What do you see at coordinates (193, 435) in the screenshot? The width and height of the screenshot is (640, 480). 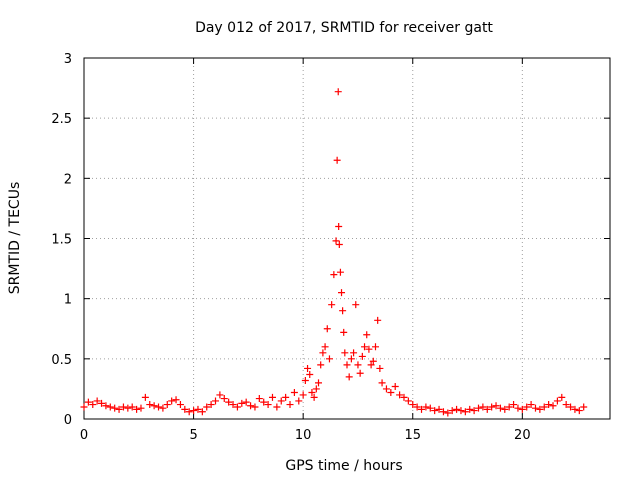 I see `x-tick-label: 5` at bounding box center [193, 435].